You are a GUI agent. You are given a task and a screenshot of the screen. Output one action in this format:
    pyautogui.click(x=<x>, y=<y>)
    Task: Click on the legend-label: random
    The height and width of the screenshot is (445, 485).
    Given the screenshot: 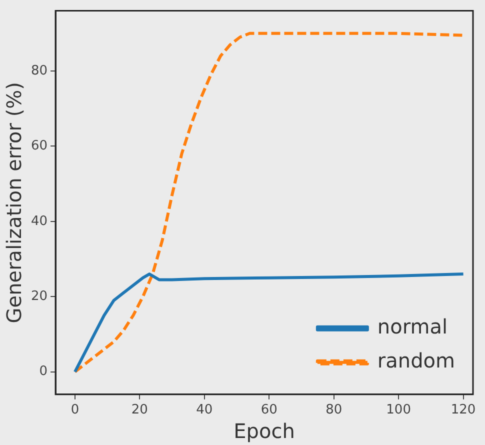 What is the action you would take?
    pyautogui.click(x=416, y=360)
    